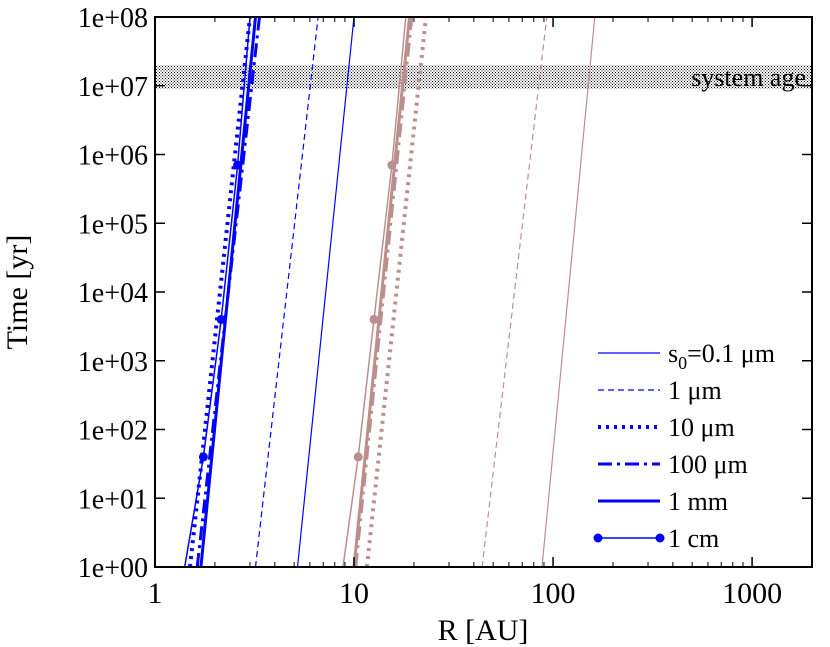  I want to click on y-tick-label: 1e+05, so click(113, 224).